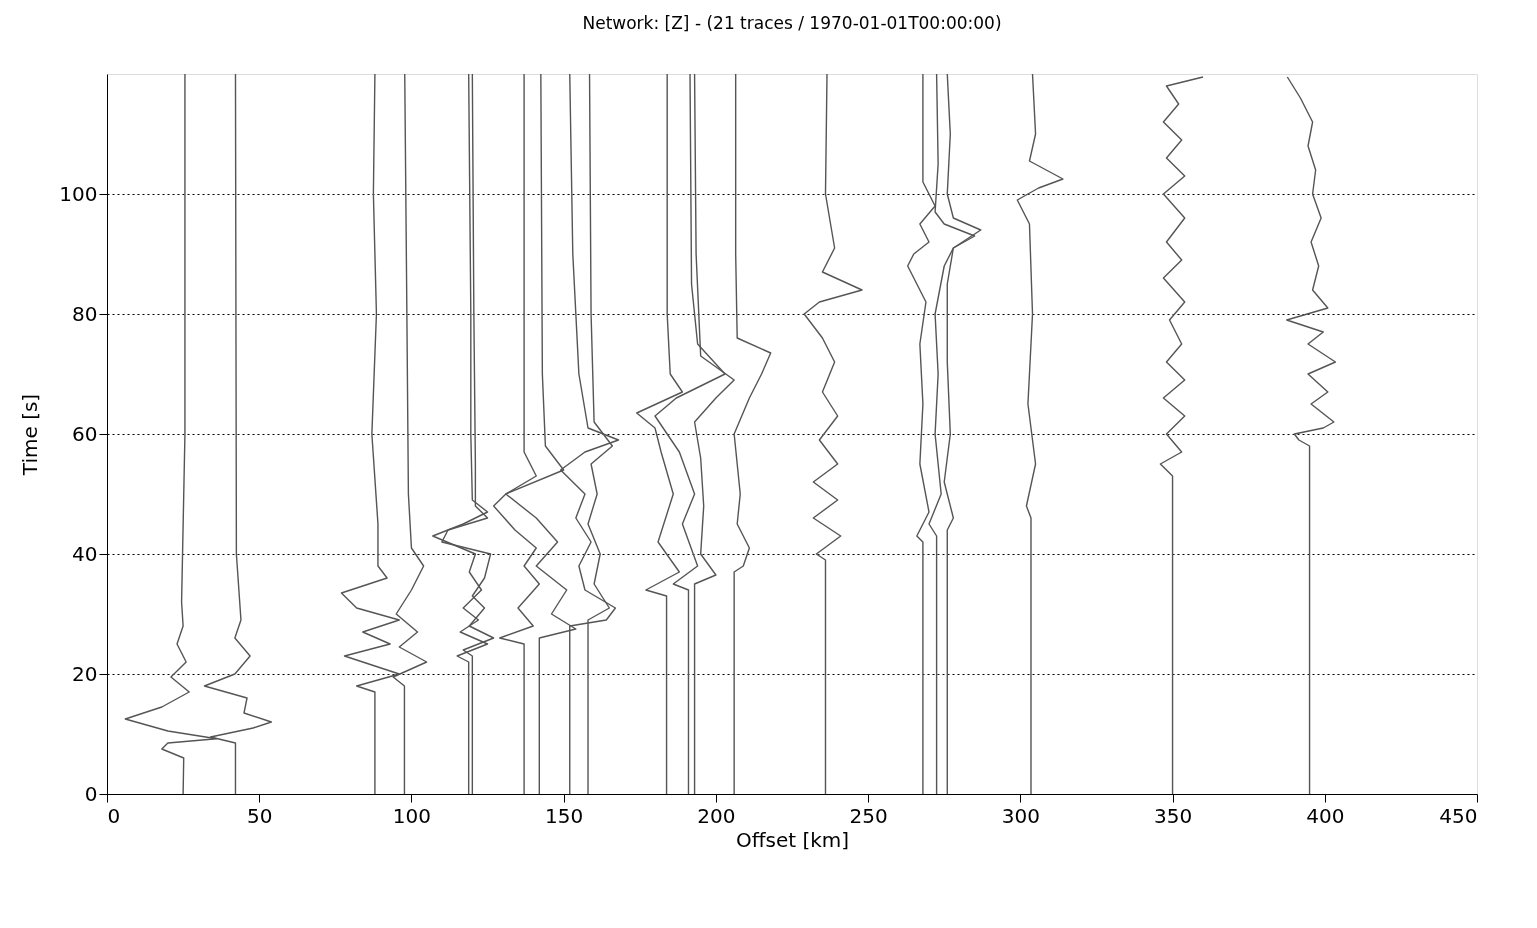  I want to click on x-tick-label: 300, so click(1020, 815).